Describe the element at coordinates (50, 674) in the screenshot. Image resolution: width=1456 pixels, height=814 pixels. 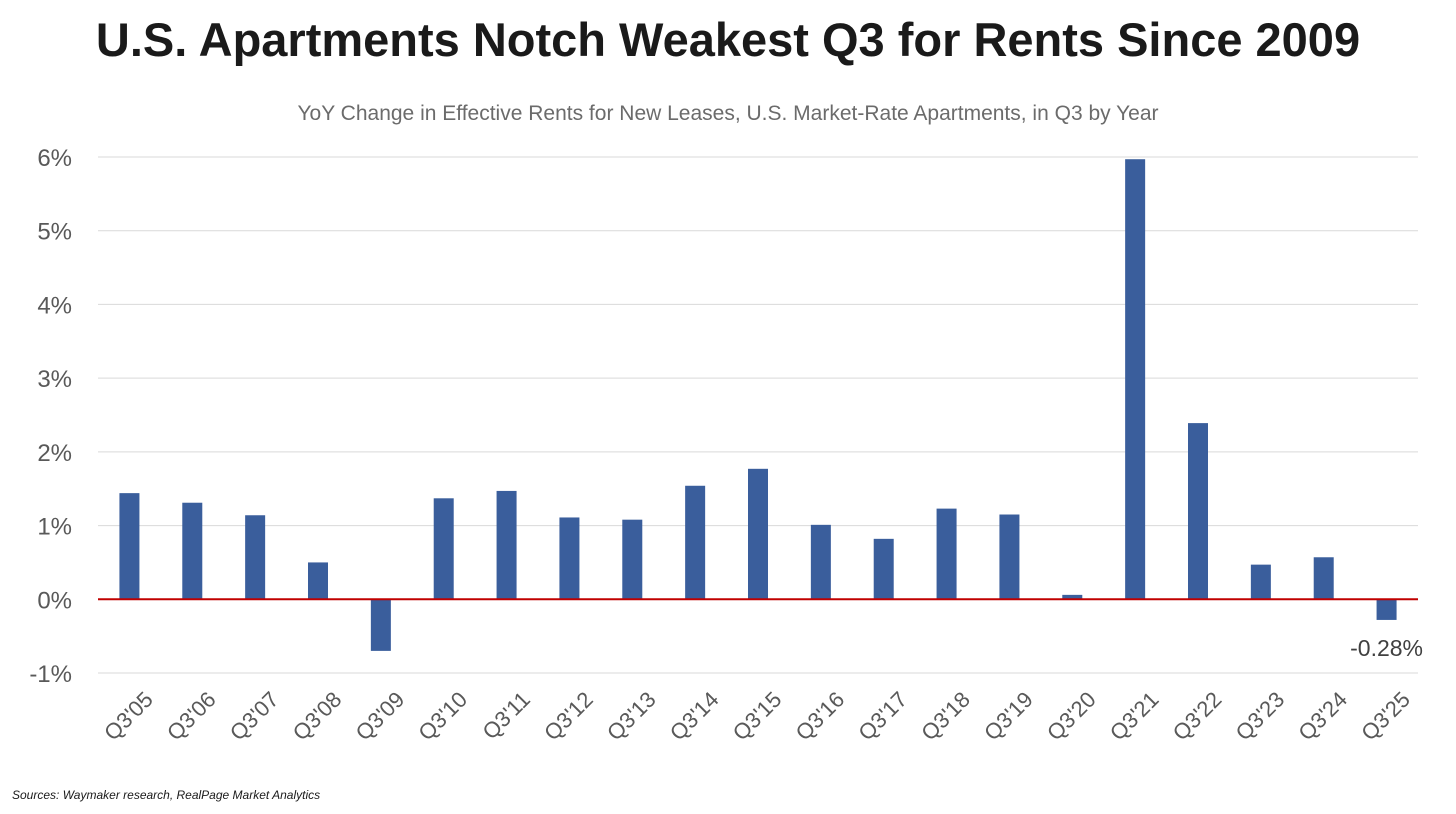
I see `y-tick-label: -1%` at that location.